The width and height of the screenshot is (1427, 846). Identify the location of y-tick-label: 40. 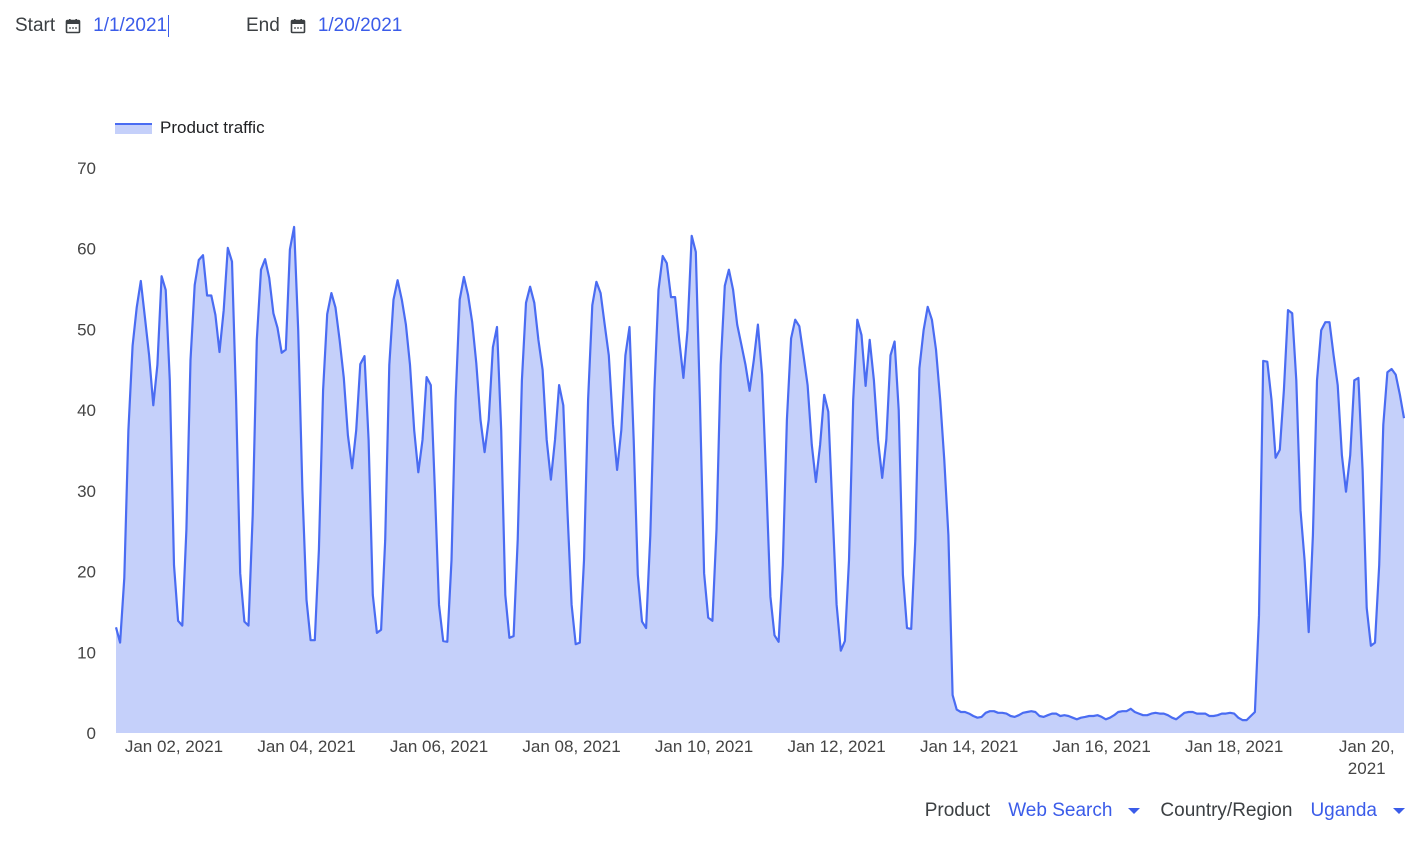
(86, 410).